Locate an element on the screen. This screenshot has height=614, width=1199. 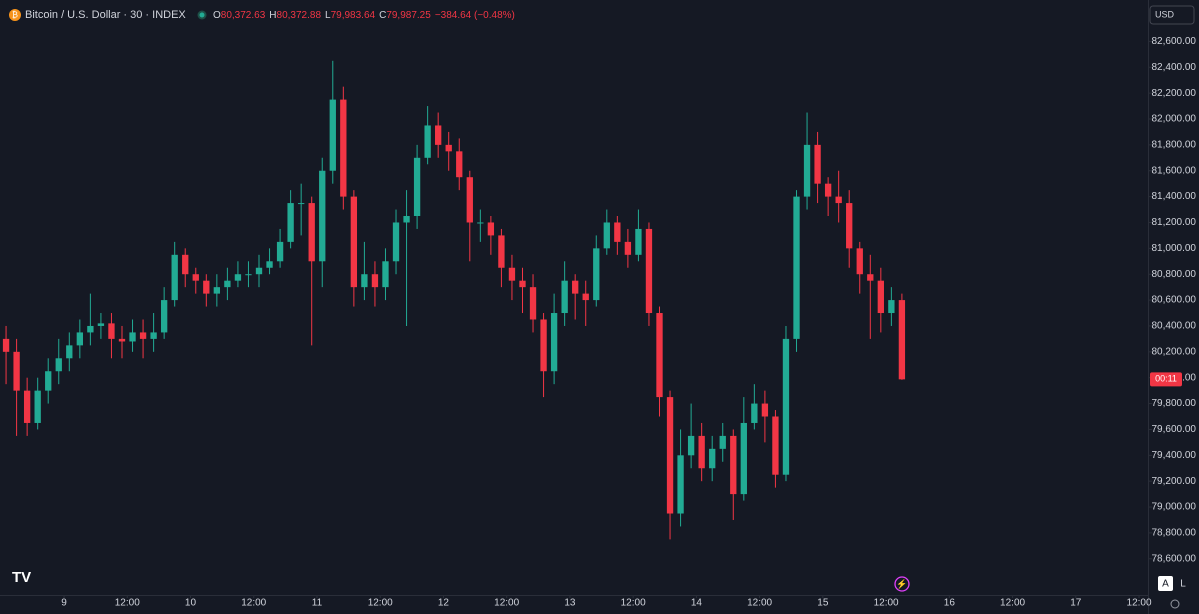
auto-label: A is located at coordinates (1165, 584).